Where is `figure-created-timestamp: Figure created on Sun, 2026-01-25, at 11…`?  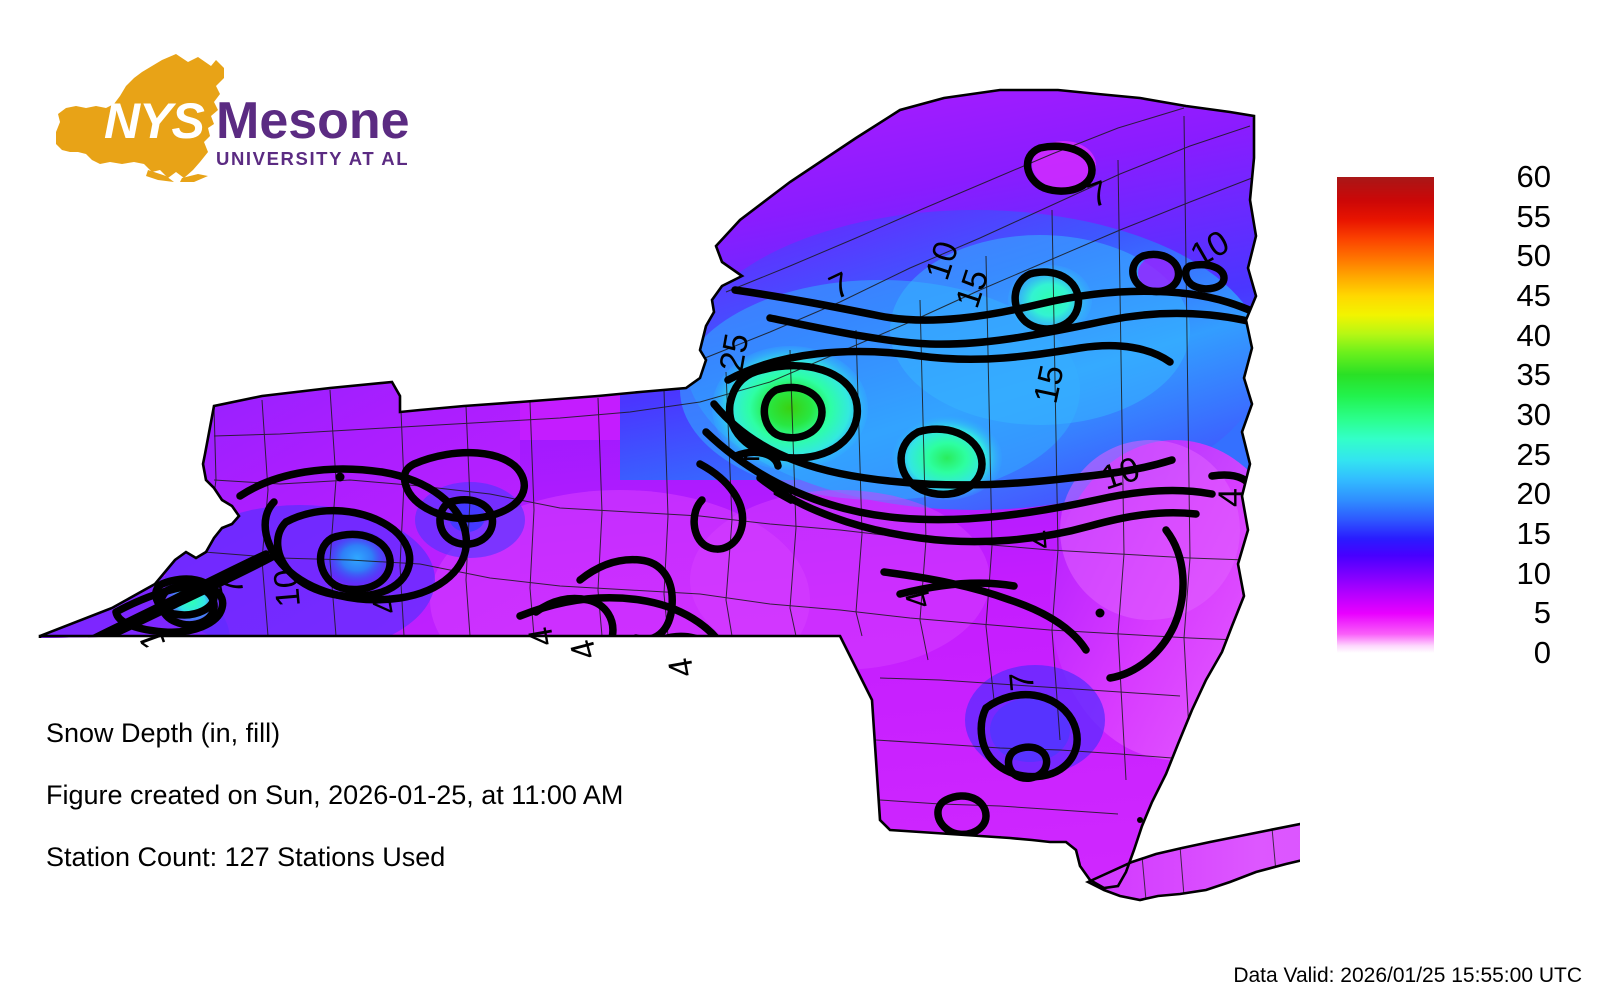 figure-created-timestamp: Figure created on Sun, 2026-01-25, at 11… is located at coordinates (335, 795).